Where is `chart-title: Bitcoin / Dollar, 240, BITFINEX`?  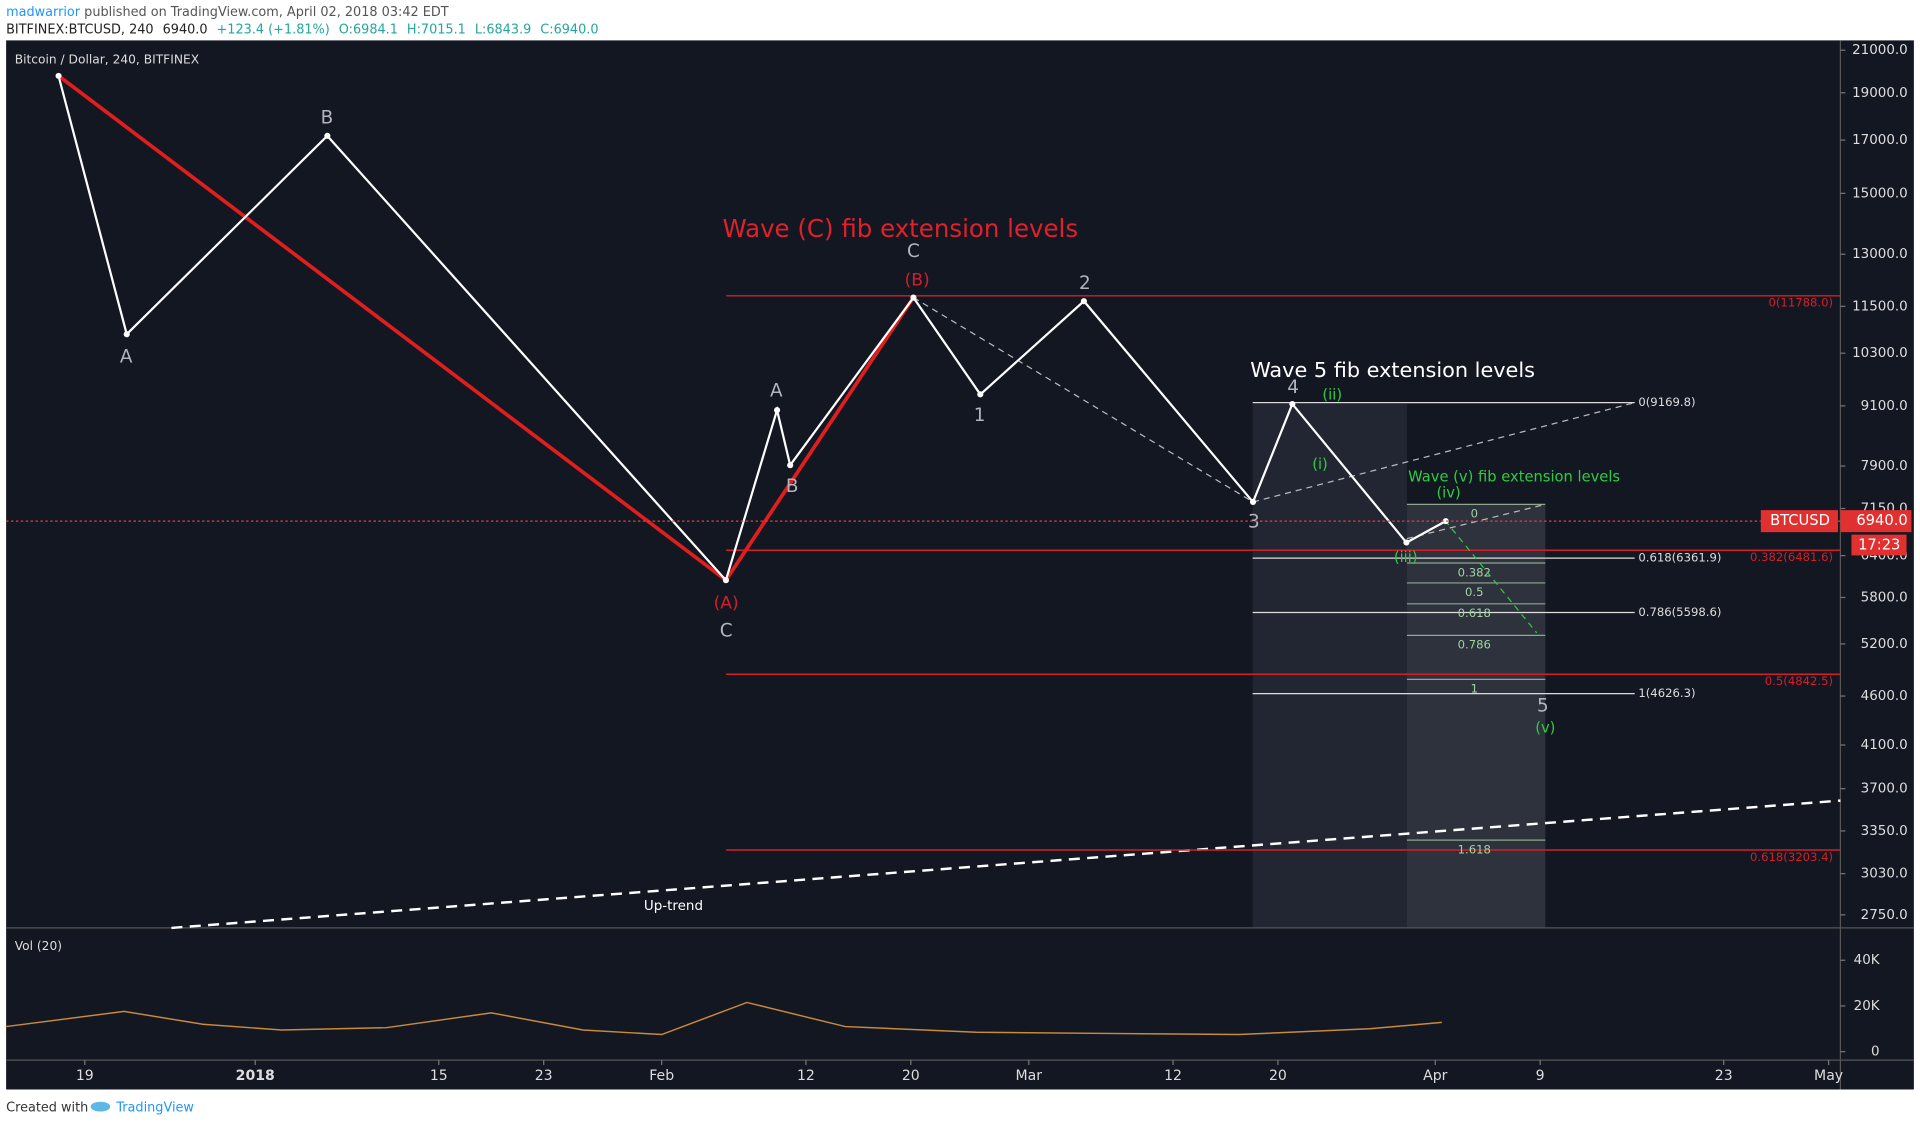
chart-title: Bitcoin / Dollar, 240, BITFINEX is located at coordinates (107, 59).